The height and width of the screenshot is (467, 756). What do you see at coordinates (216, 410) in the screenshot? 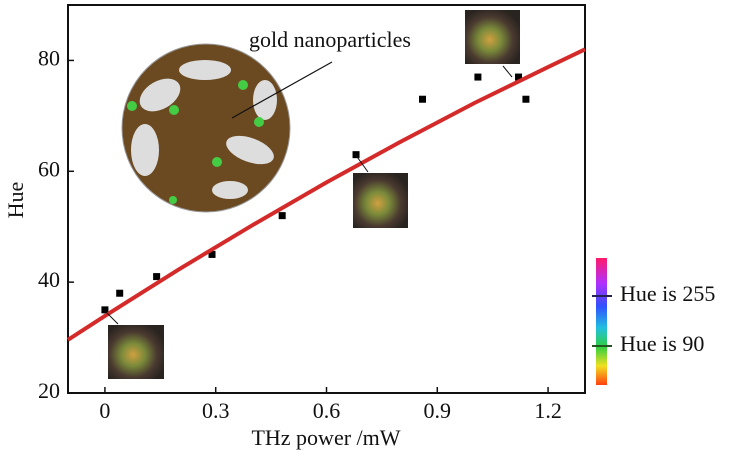
I see `x-tick-label: 0.3` at bounding box center [216, 410].